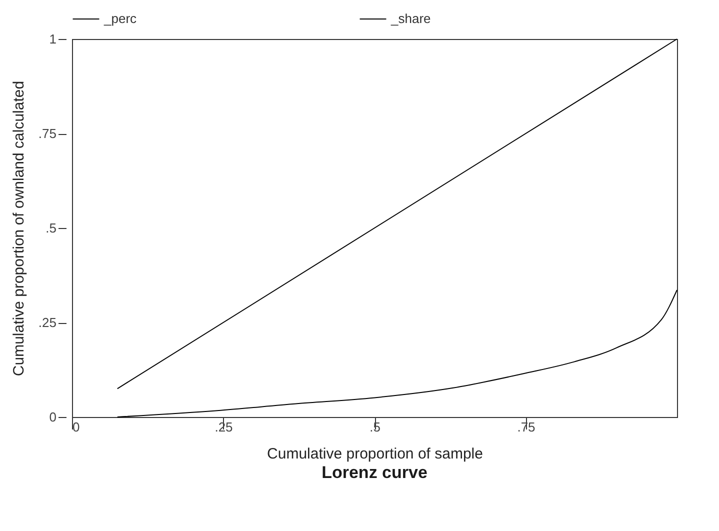 The image size is (719, 531). What do you see at coordinates (375, 427) in the screenshot?
I see `x-tick-label: .5` at bounding box center [375, 427].